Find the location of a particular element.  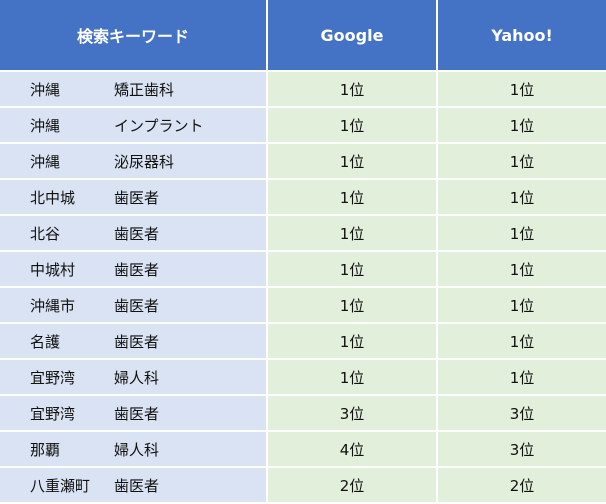

table-row: 中城村 歯医者 1位 1位 is located at coordinates (303, 269).